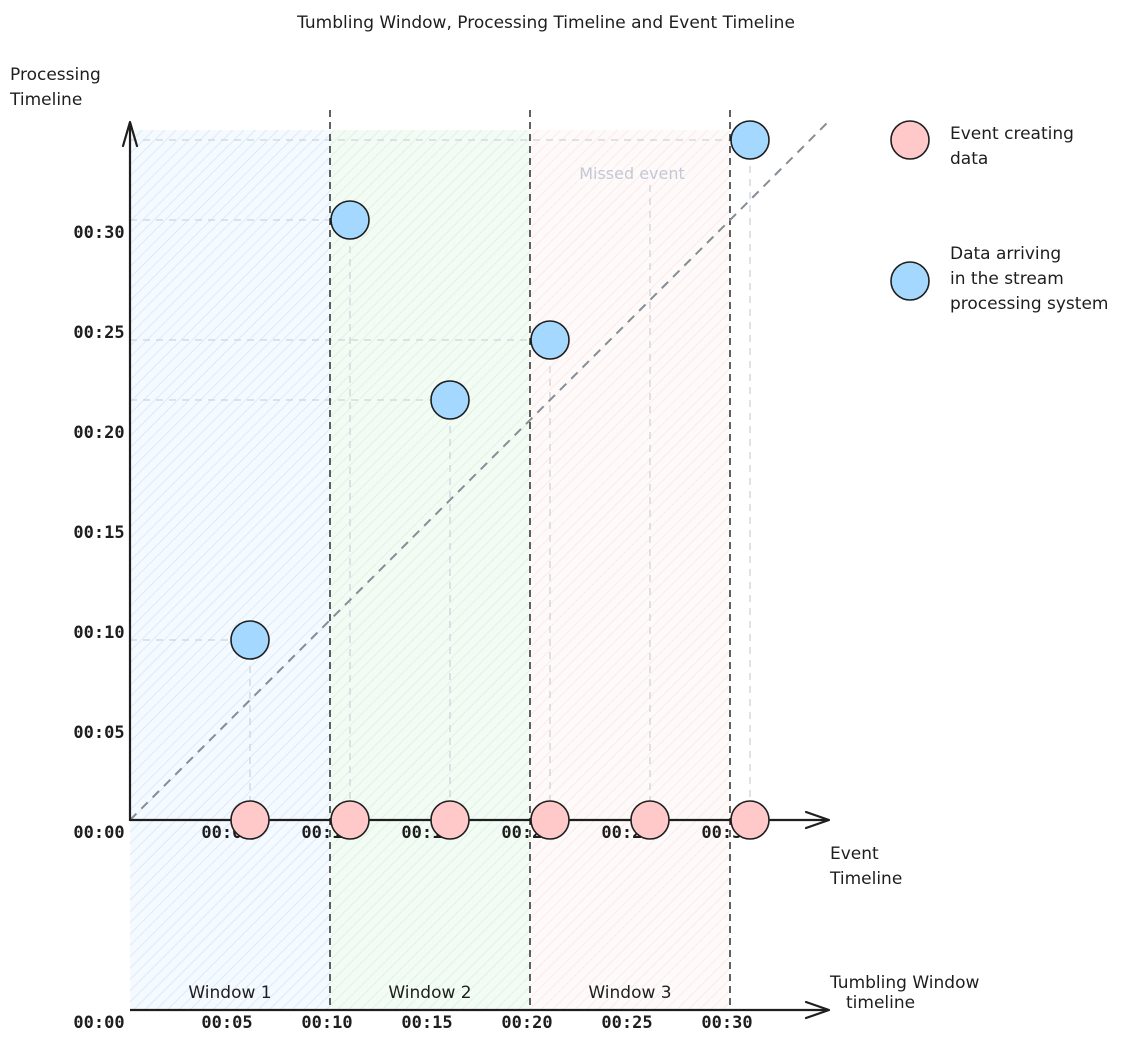 The image size is (1135, 1045). Describe the element at coordinates (969, 159) in the screenshot. I see `legend-event-line-2: data` at that location.